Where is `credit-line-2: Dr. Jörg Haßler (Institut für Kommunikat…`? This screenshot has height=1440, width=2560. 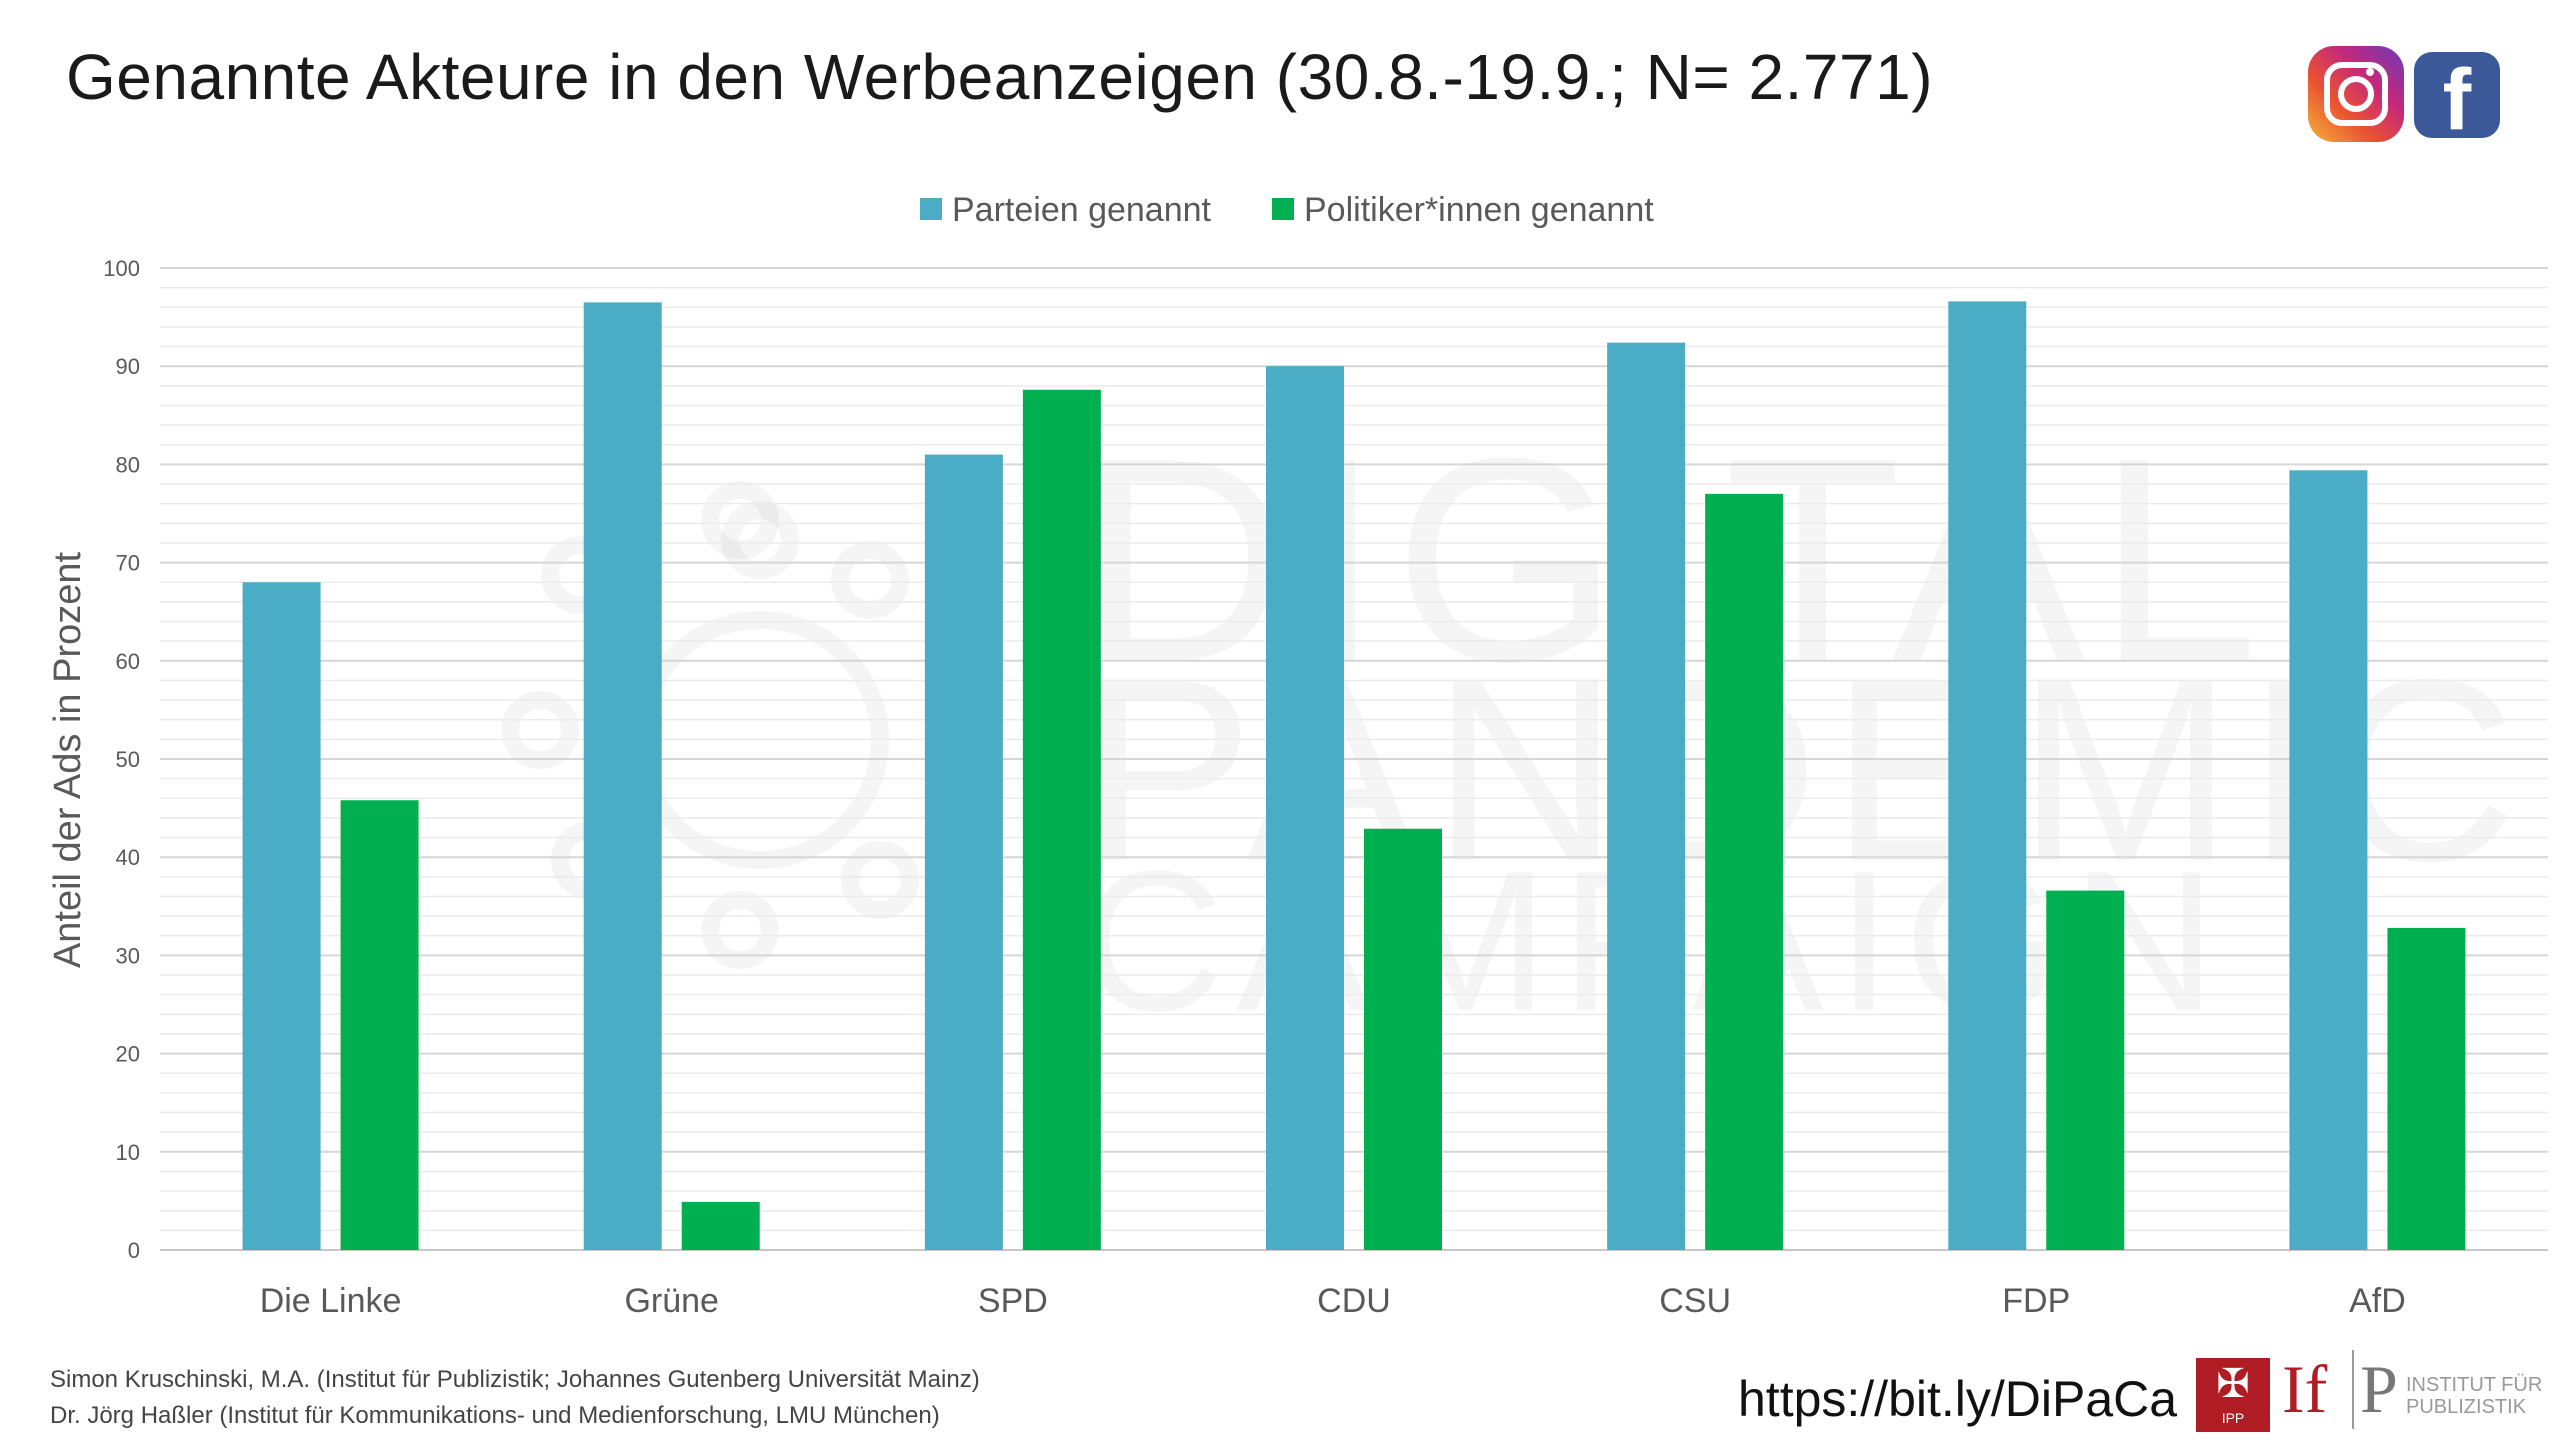 credit-line-2: Dr. Jörg Haßler (Institut für Kommunikat… is located at coordinates (495, 1415).